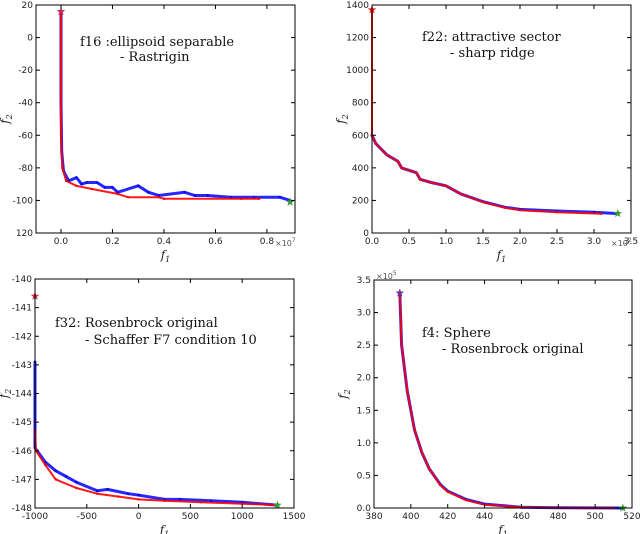  What do you see at coordinates (492, 53) in the screenshot?
I see `annotation-line-2: - sharp ridge` at bounding box center [492, 53].